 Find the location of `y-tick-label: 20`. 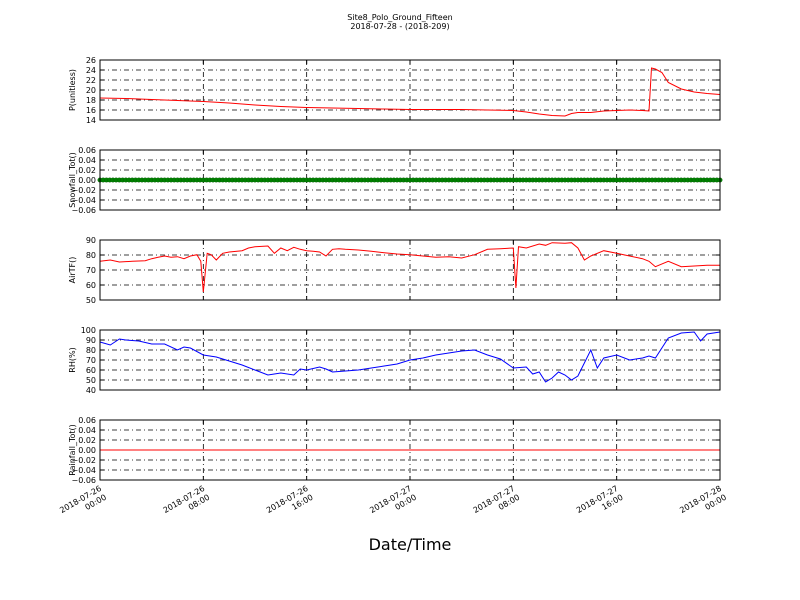

y-tick-label: 20 is located at coordinates (91, 90).